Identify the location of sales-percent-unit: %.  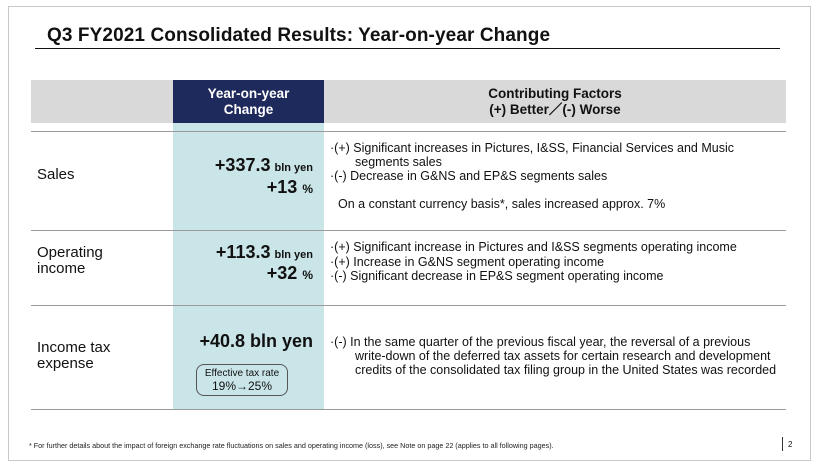
(307, 189).